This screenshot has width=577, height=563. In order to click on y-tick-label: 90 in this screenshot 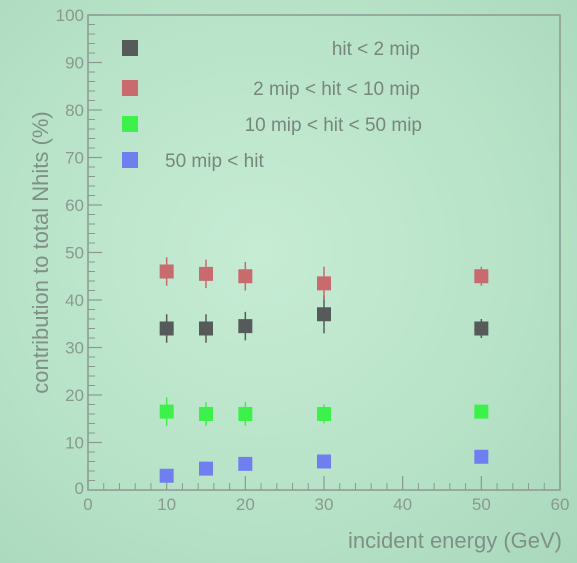, I will do `click(74, 63)`.